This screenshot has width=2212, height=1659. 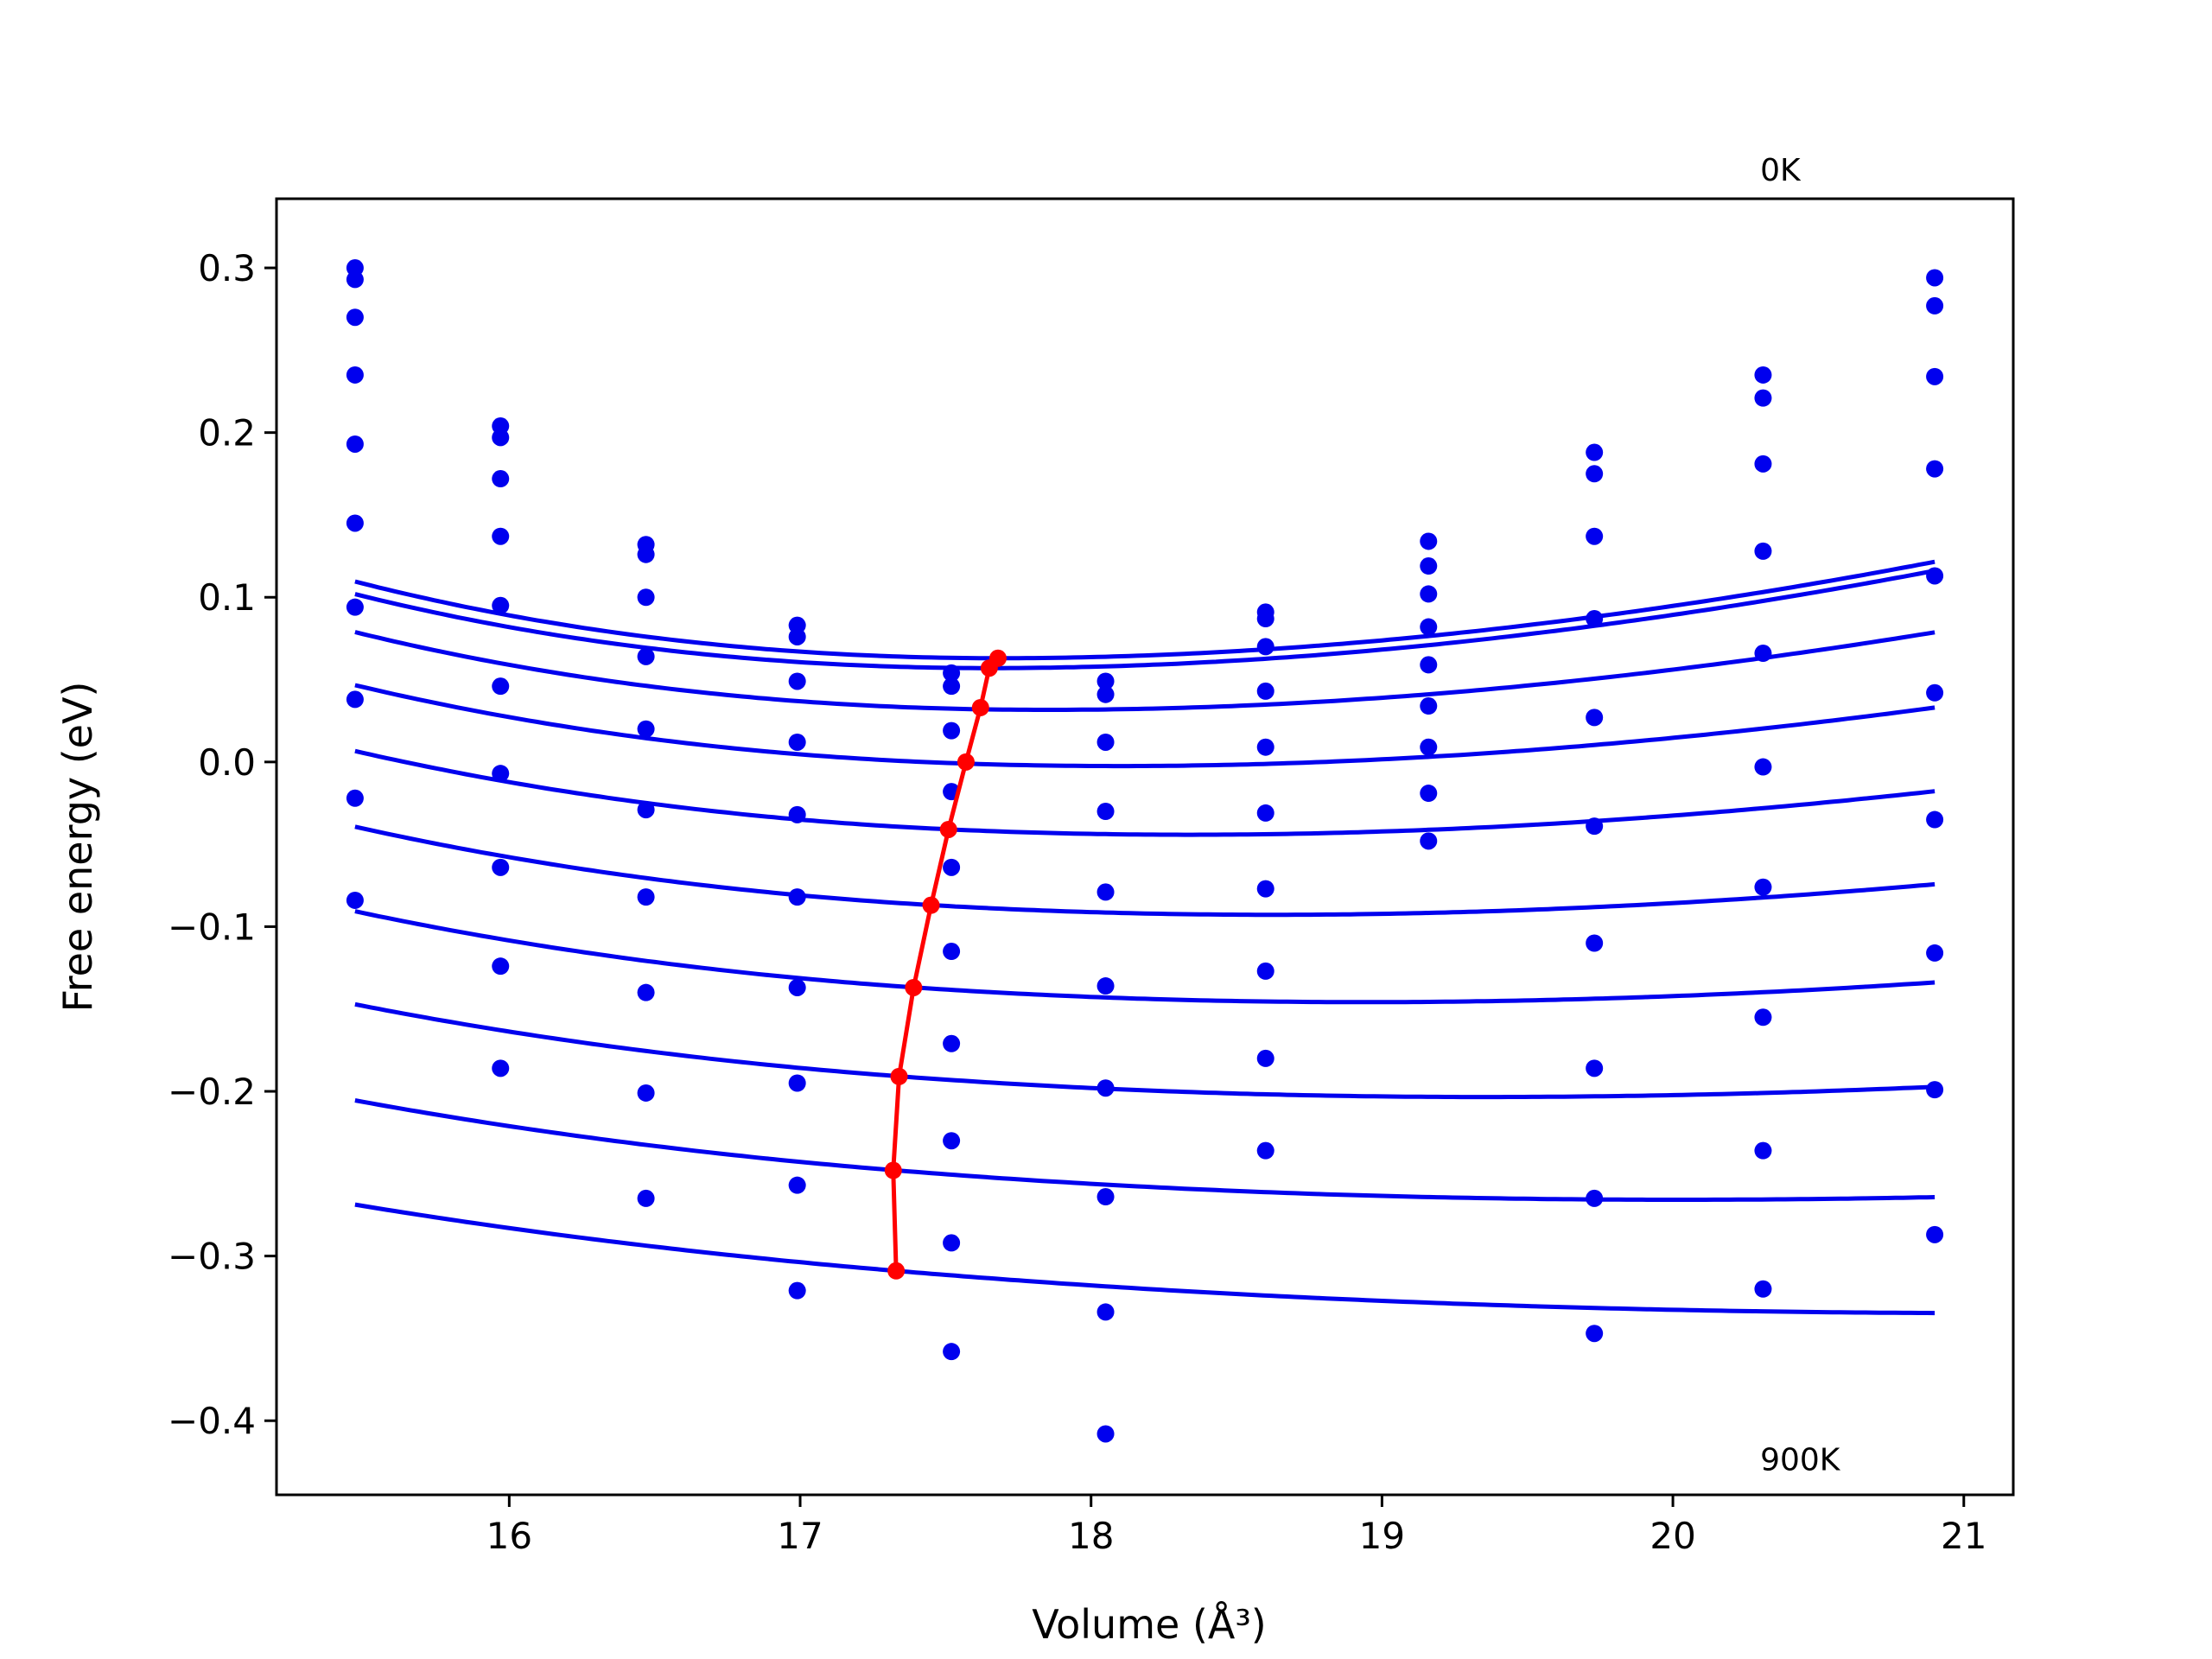 I want to click on x-axis-label: Volume (Å³), so click(x=1149, y=1624).